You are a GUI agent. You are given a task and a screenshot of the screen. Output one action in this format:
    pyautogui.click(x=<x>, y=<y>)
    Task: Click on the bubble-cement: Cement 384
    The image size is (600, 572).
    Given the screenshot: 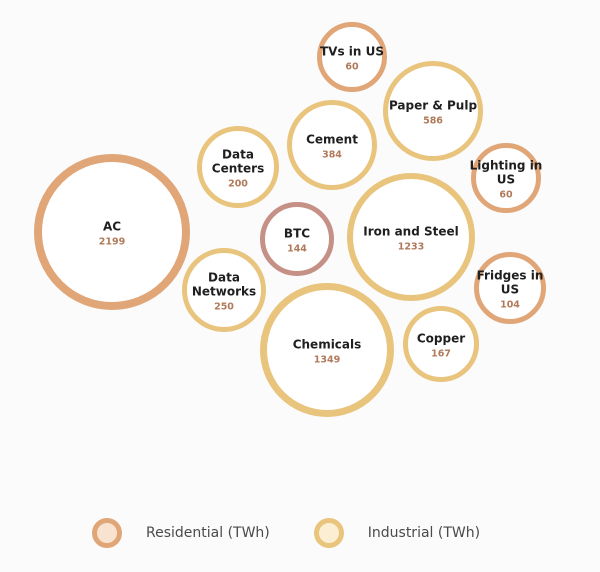 What is the action you would take?
    pyautogui.click(x=332, y=145)
    